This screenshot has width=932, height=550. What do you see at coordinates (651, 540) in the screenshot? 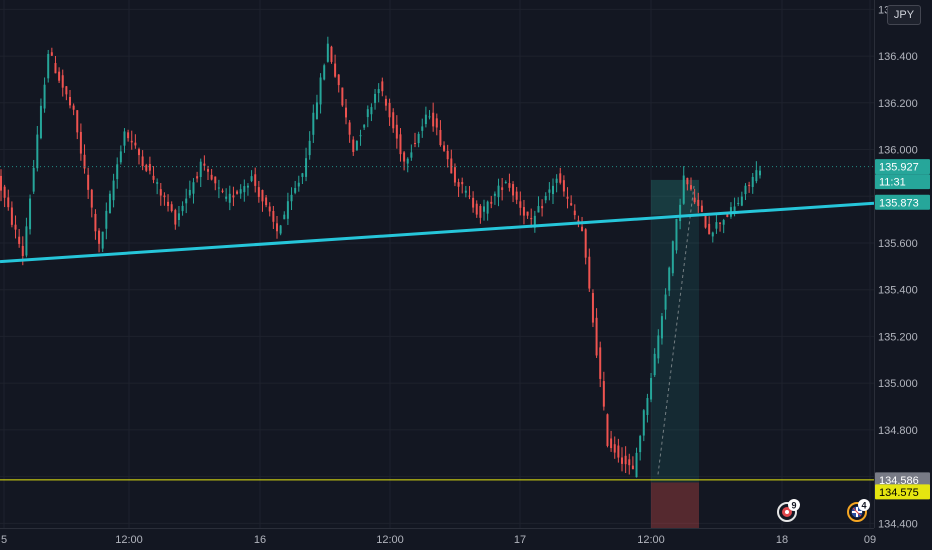
I see `x-tick-label: 12:00` at bounding box center [651, 540].